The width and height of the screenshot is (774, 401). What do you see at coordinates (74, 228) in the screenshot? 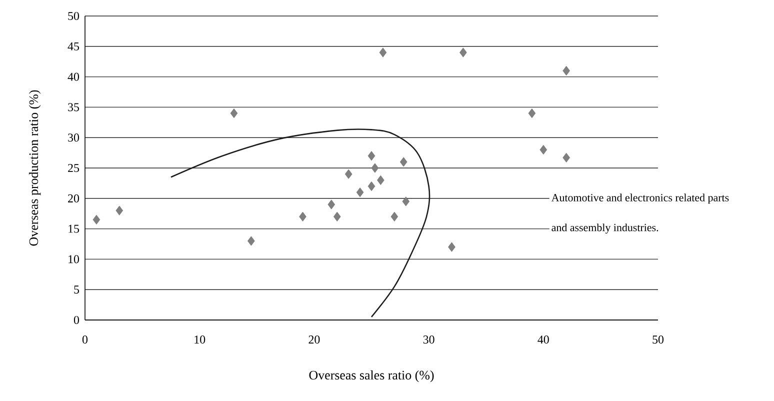
I see `y-tick-label: 15` at bounding box center [74, 228].